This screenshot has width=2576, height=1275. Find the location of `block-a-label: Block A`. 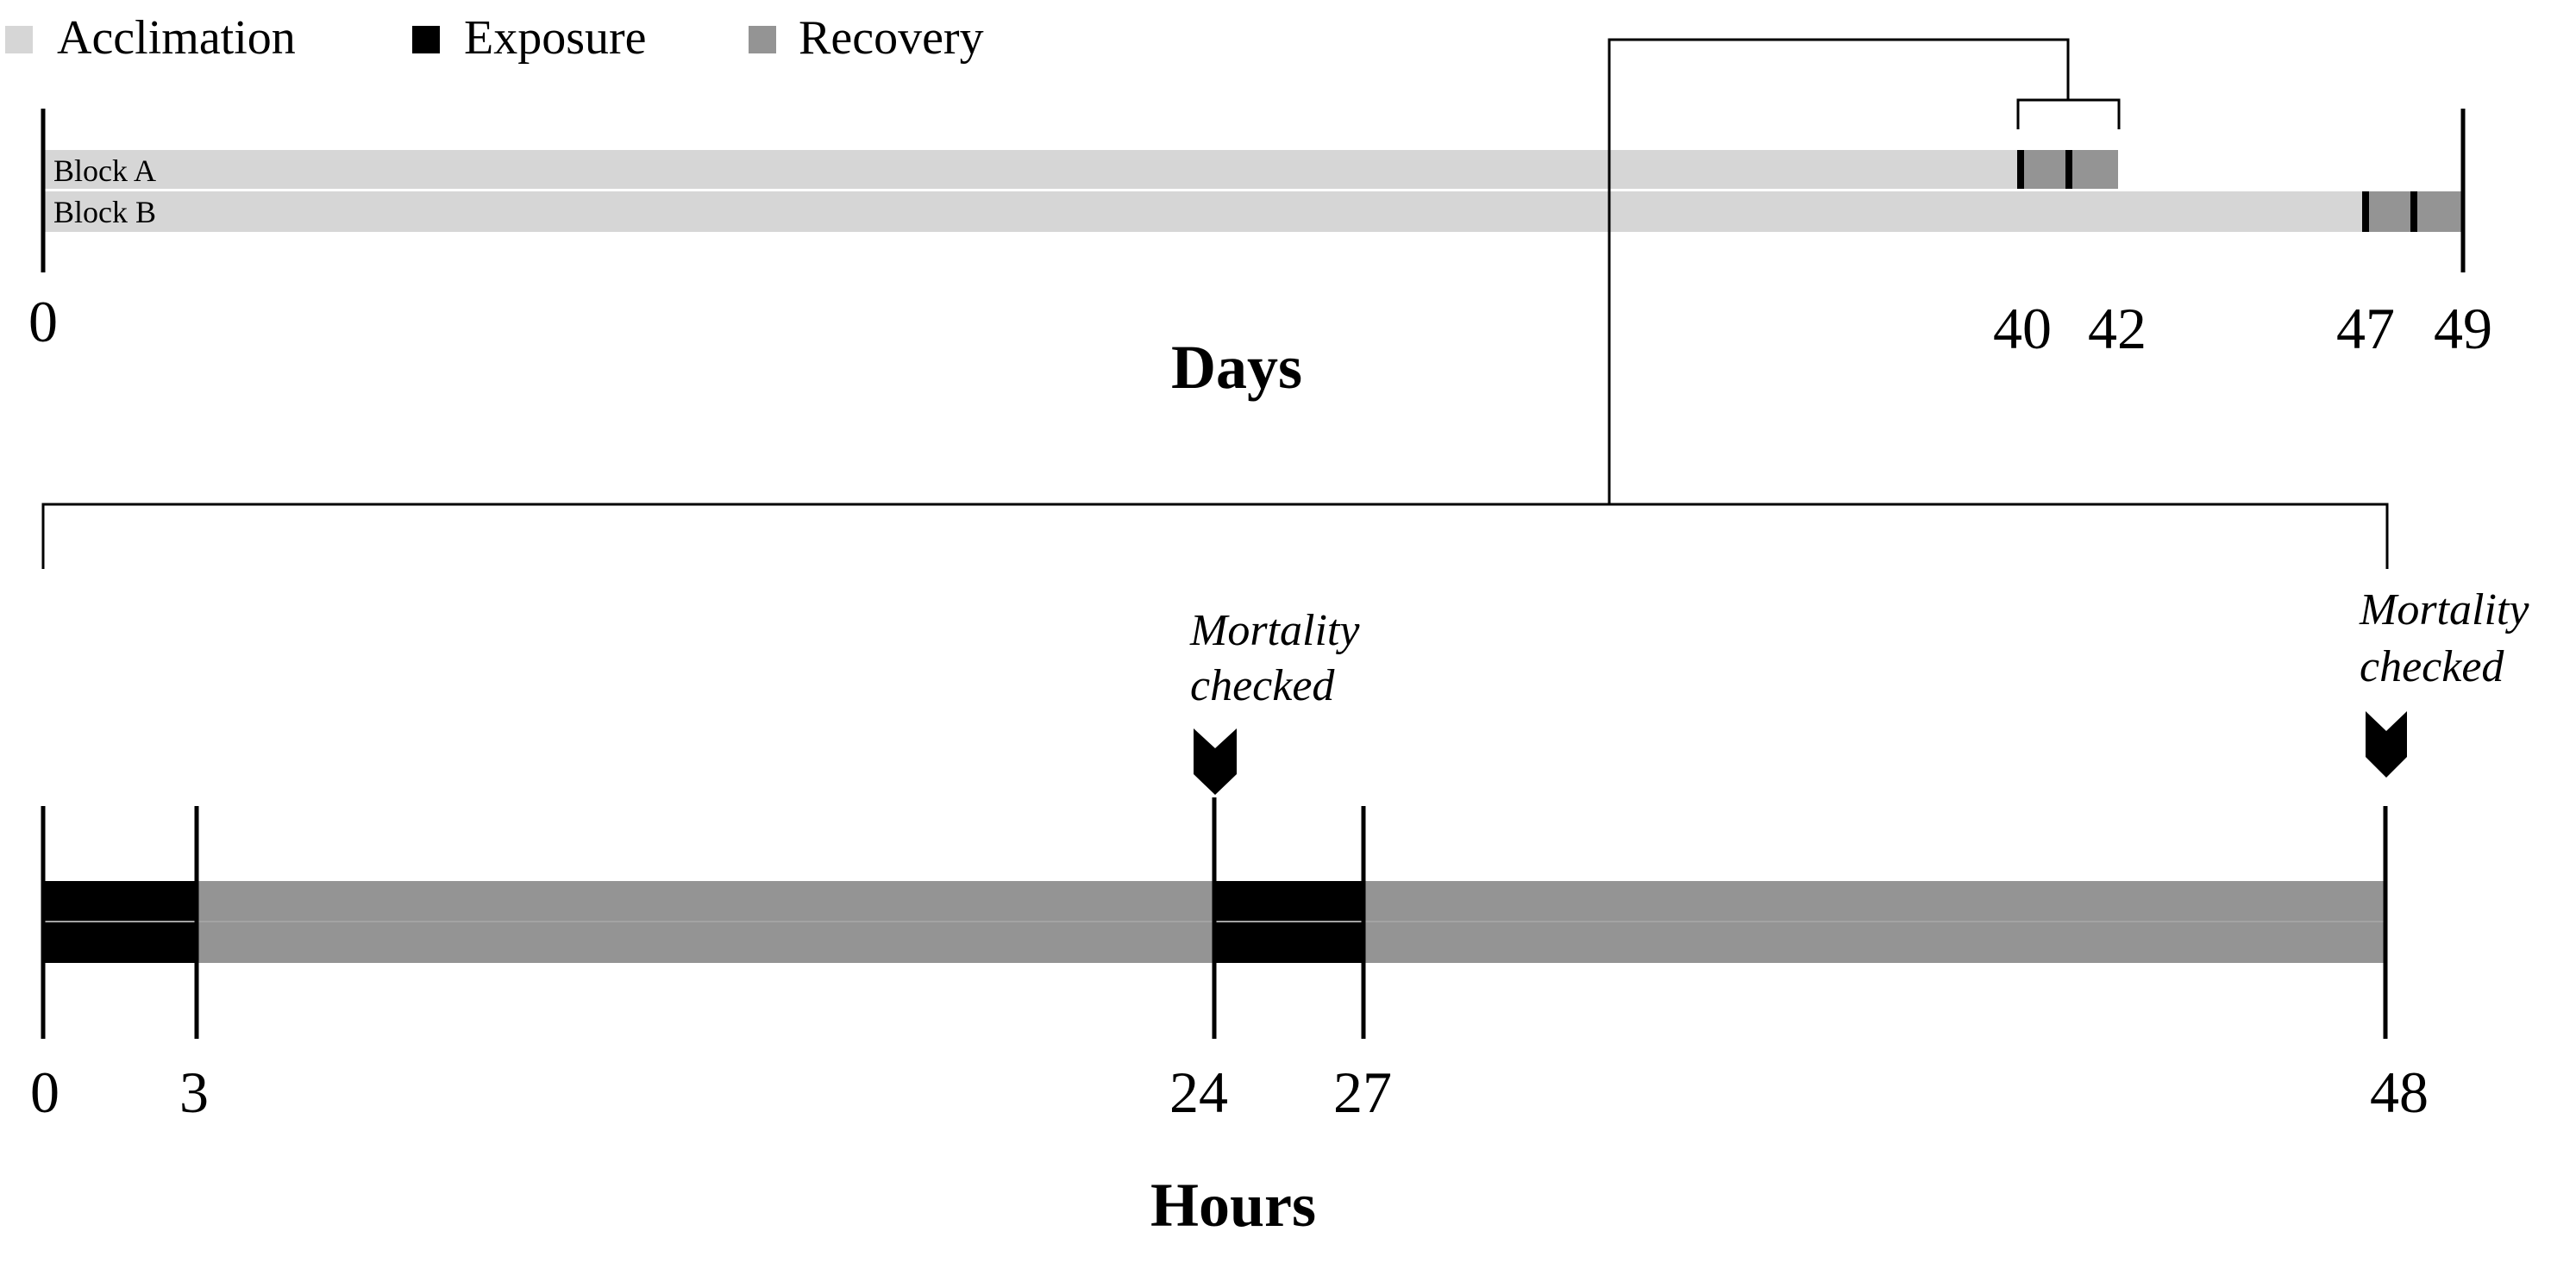

block-a-label: Block A is located at coordinates (104, 170).